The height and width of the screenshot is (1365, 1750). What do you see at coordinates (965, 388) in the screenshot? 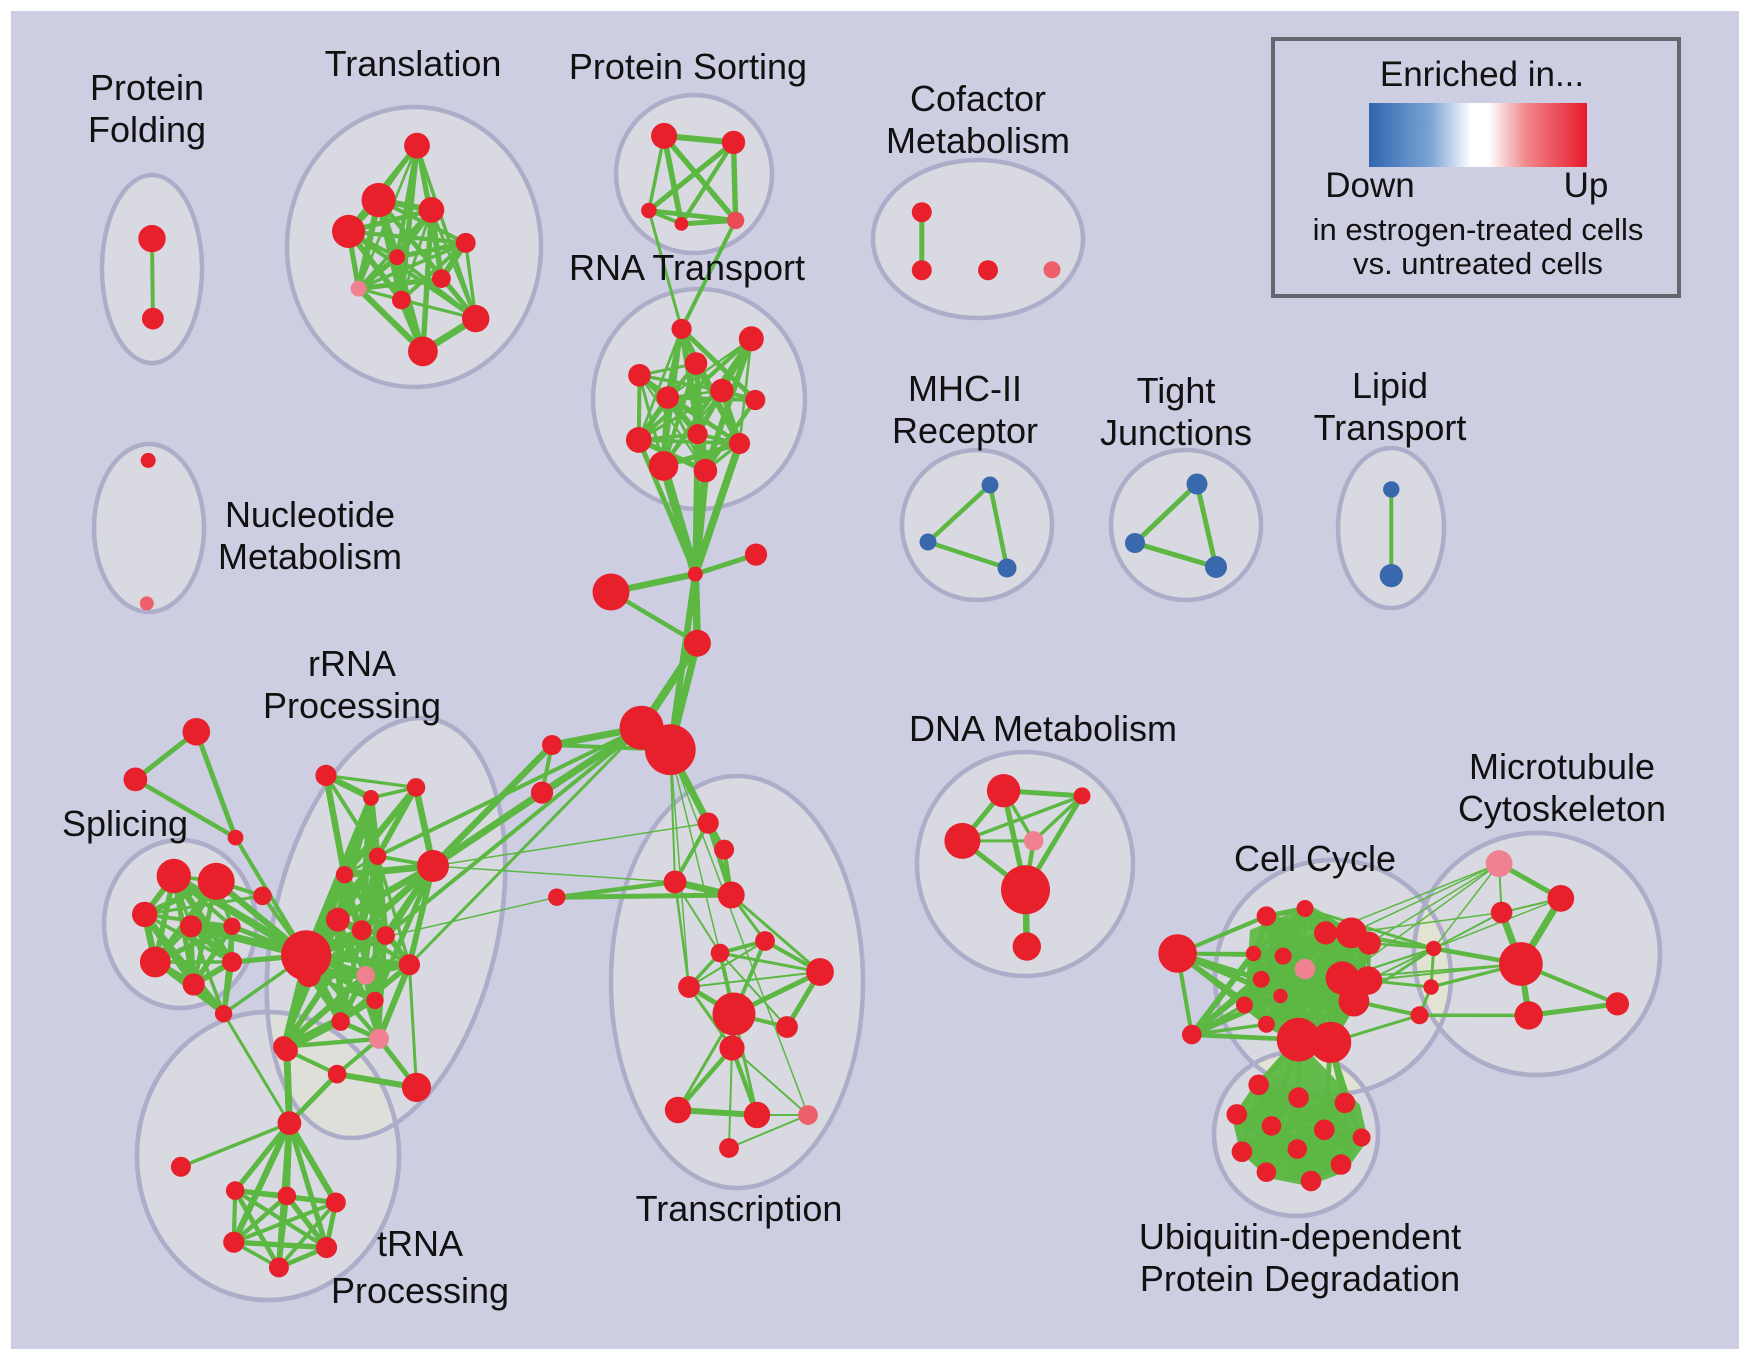
I see `svg-text: MHC-II` at bounding box center [965, 388].